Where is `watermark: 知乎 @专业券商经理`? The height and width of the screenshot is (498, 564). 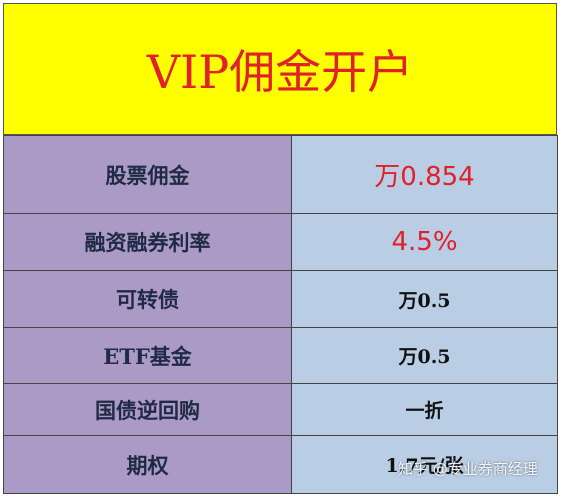
watermark: 知乎 @专业券商经理 is located at coordinates (468, 469).